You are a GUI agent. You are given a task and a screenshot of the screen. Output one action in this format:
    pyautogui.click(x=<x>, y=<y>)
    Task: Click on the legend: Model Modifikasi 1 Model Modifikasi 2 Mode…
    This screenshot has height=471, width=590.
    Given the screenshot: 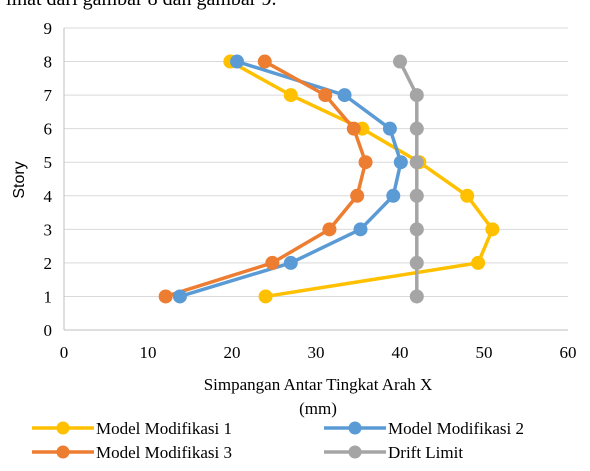 What is the action you would take?
    pyautogui.click(x=278, y=440)
    